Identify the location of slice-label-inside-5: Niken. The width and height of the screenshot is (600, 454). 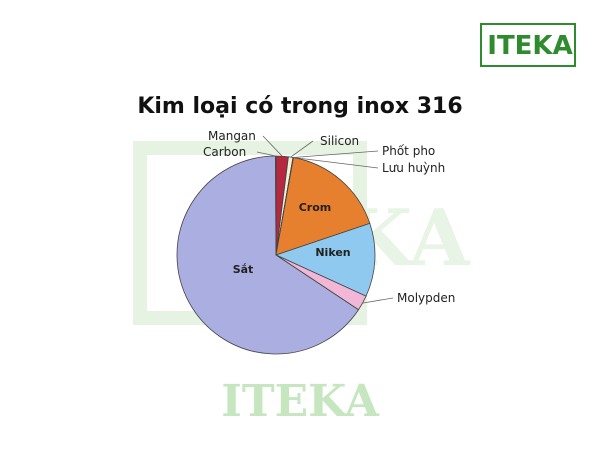
(332, 252).